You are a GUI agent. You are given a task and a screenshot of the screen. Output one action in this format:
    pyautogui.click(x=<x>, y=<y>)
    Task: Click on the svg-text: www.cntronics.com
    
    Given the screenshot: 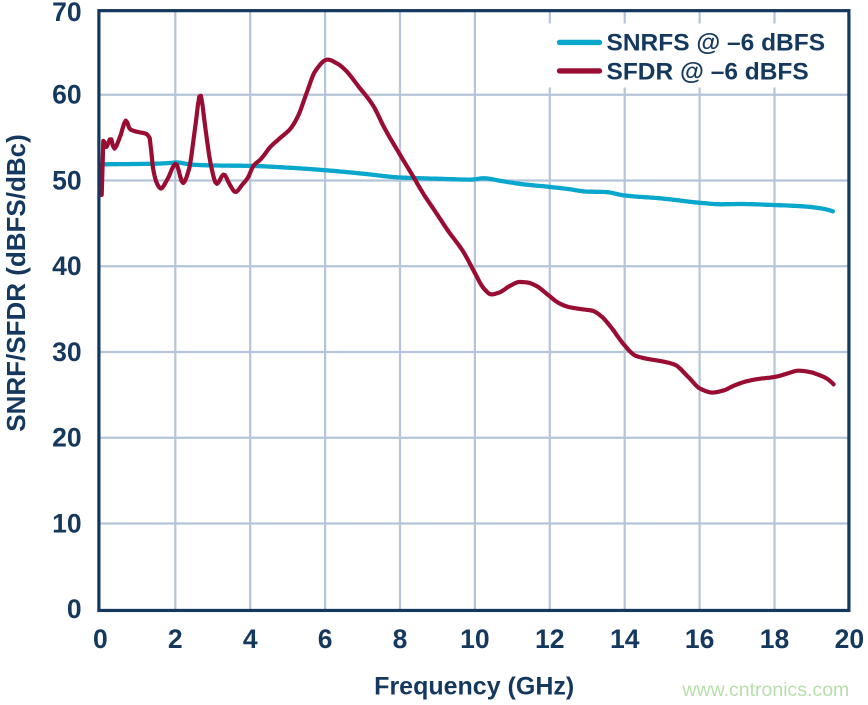 What is the action you would take?
    pyautogui.click(x=765, y=690)
    